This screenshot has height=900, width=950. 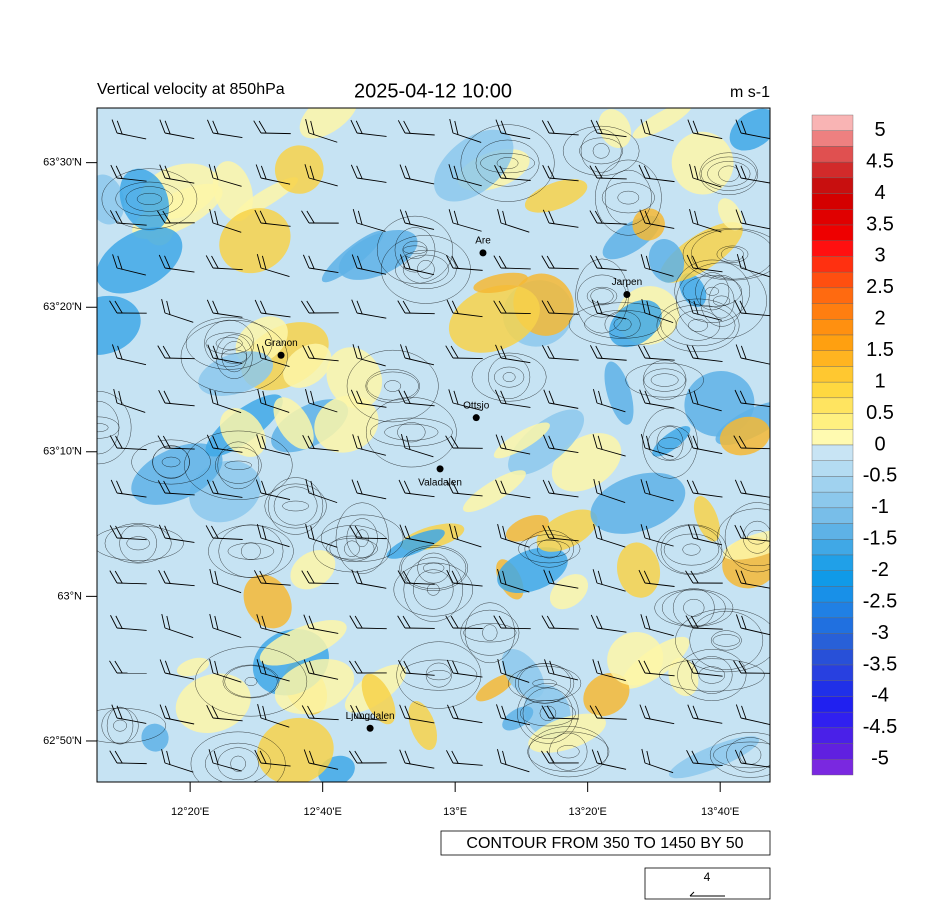 I want to click on colorbar-box, so click(x=832, y=735).